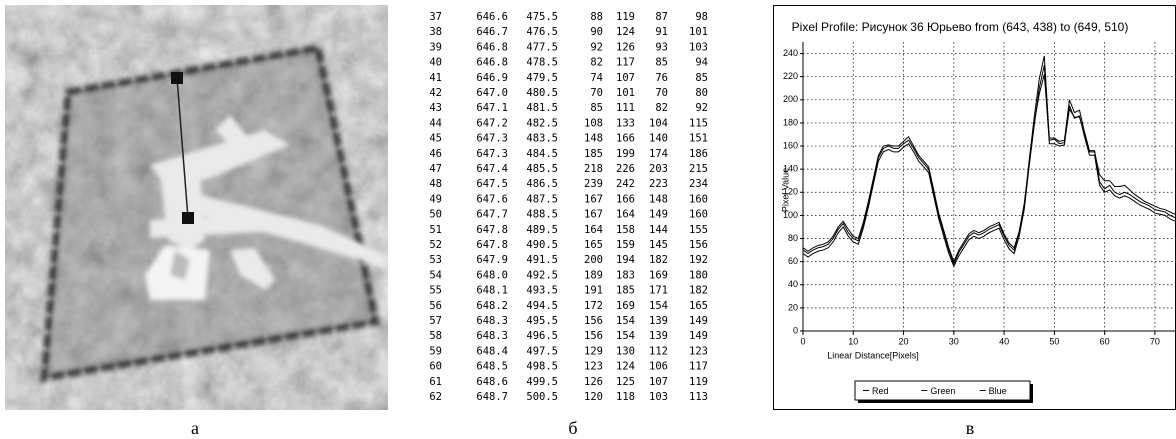 Image resolution: width=1176 pixels, height=439 pixels. Describe the element at coordinates (593, 260) in the screenshot. I see `table-cell: 200` at that location.